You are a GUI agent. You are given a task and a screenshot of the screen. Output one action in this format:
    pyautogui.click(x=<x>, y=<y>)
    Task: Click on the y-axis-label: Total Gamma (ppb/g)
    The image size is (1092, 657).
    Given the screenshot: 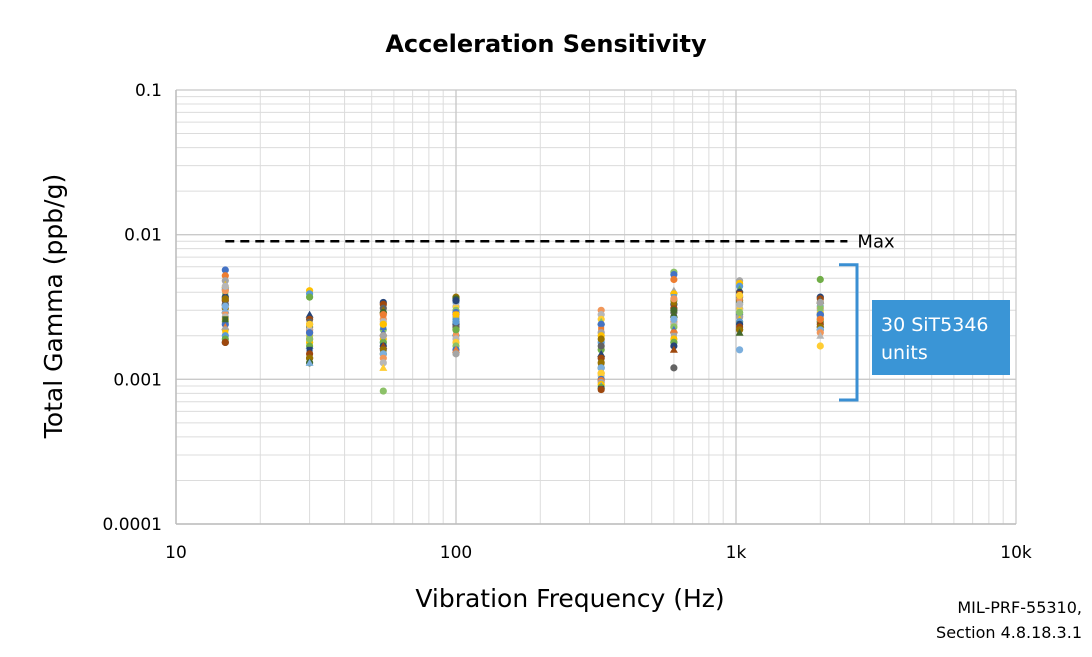 What is the action you would take?
    pyautogui.click(x=53, y=306)
    